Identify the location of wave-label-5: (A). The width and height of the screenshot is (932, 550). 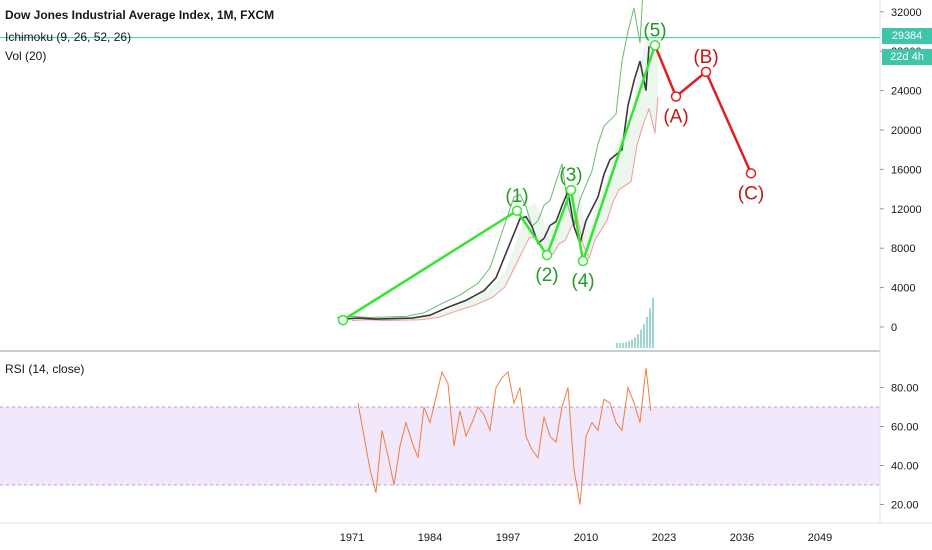
(675, 117).